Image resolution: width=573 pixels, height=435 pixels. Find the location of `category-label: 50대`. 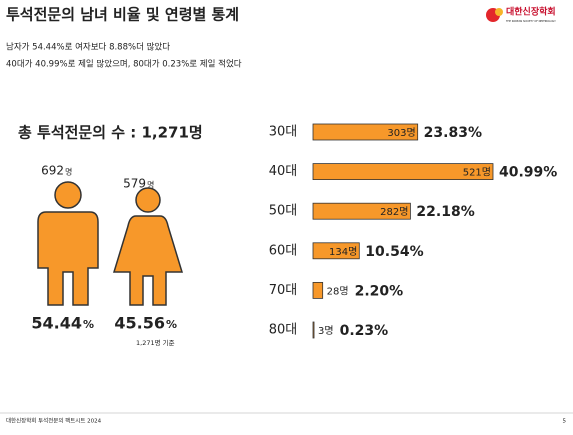

category-label: 50대 is located at coordinates (283, 211).